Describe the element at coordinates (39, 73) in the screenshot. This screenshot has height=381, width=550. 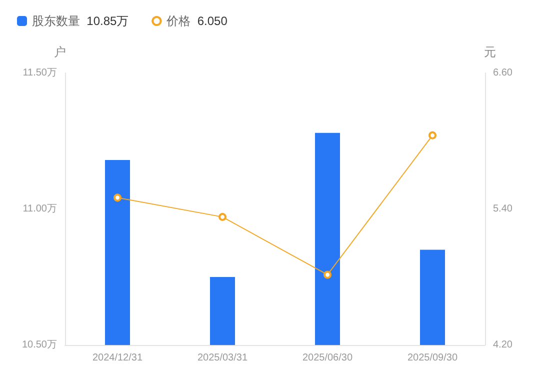
I see `y-tick-label: 11.50万` at that location.